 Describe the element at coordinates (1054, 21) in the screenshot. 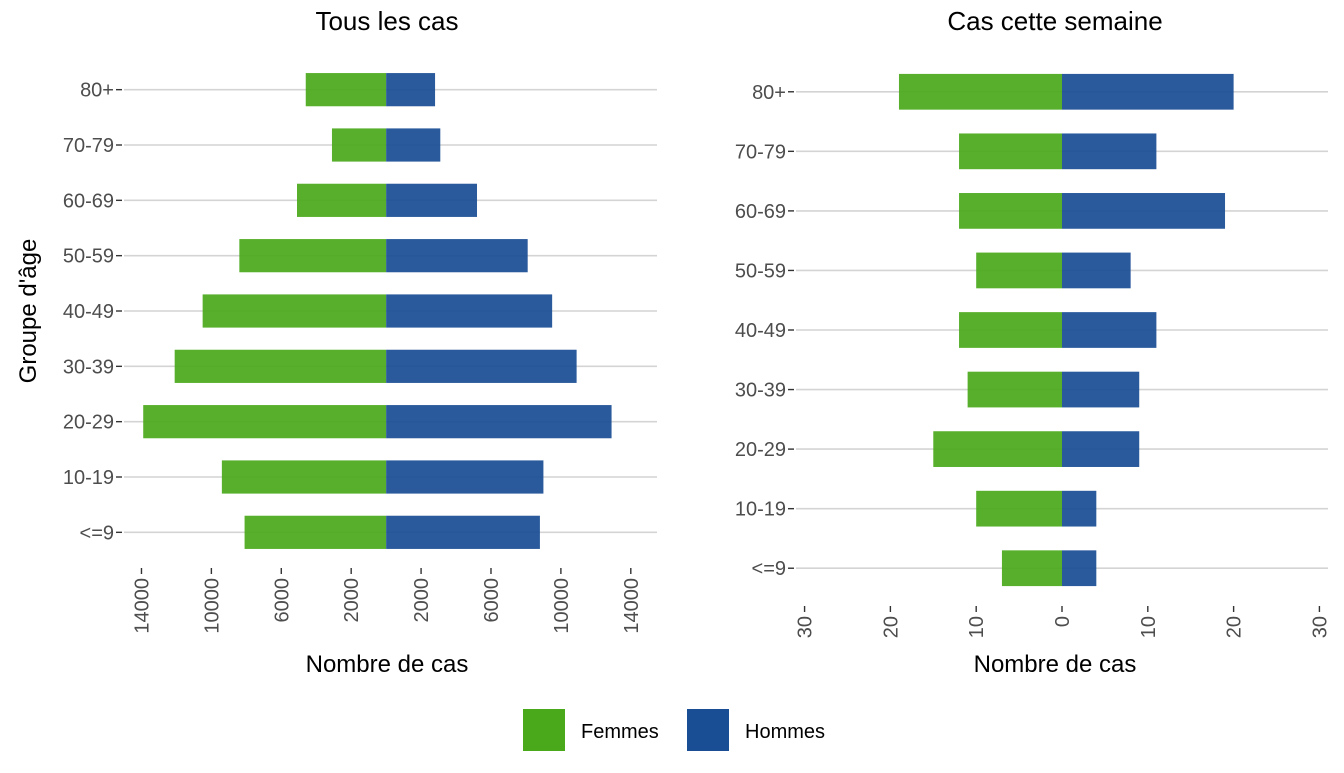

I see `panel-title: Cas cette semaine` at that location.